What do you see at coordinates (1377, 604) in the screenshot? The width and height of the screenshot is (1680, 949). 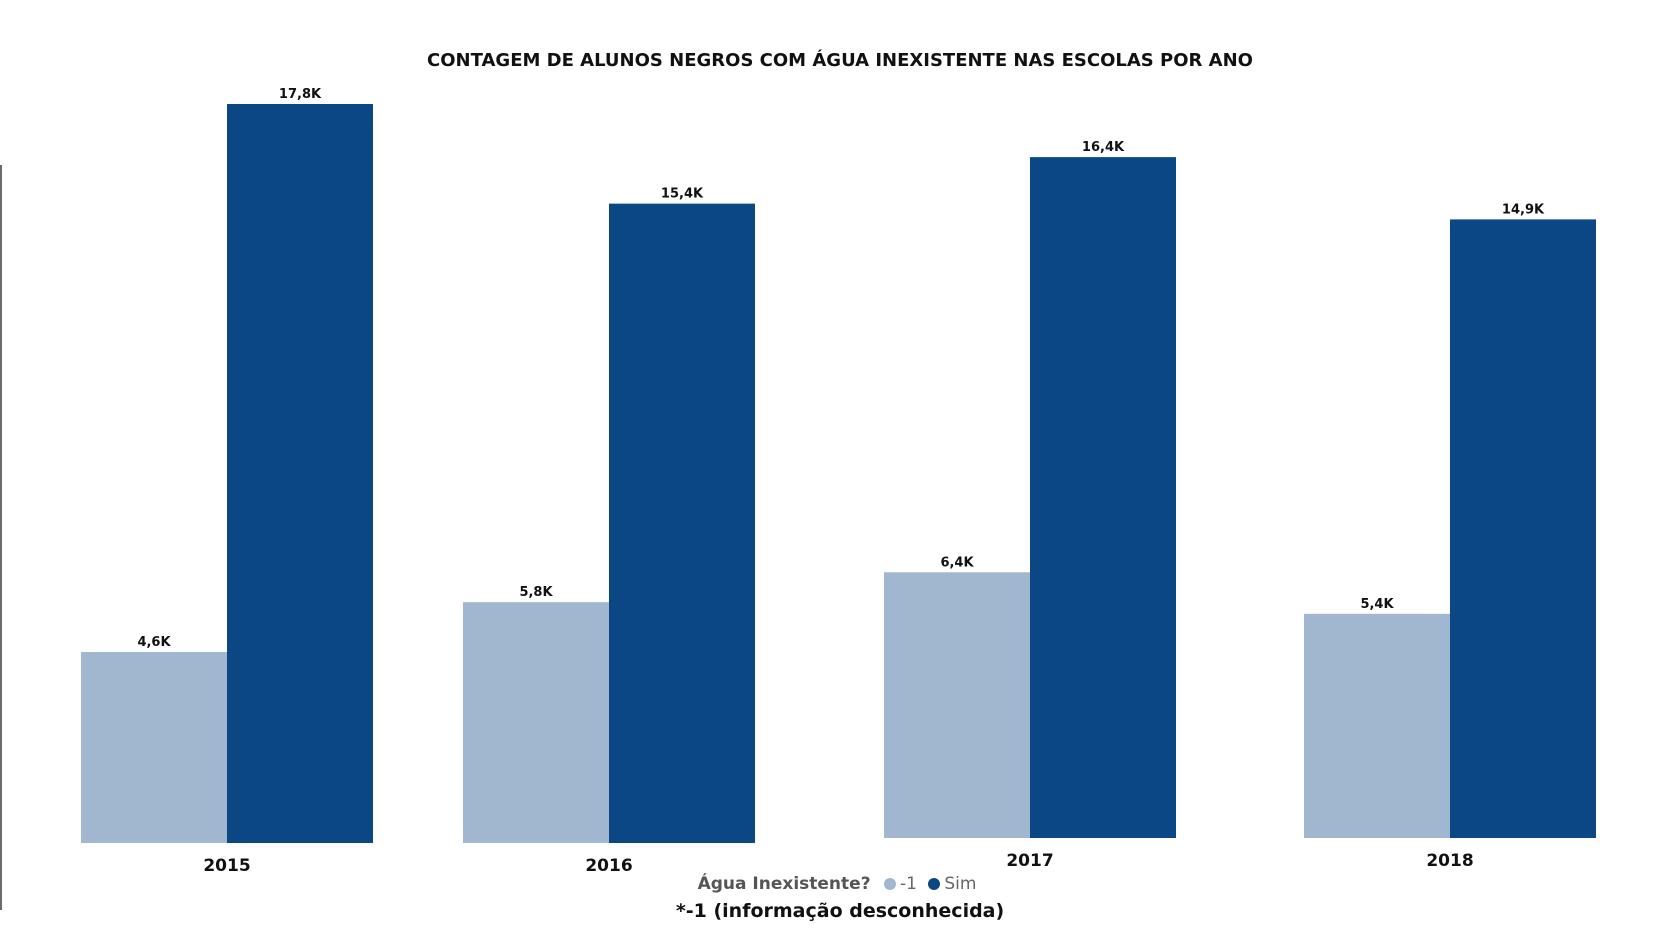 I see `data-label-2018-unknown: 5,4K` at bounding box center [1377, 604].